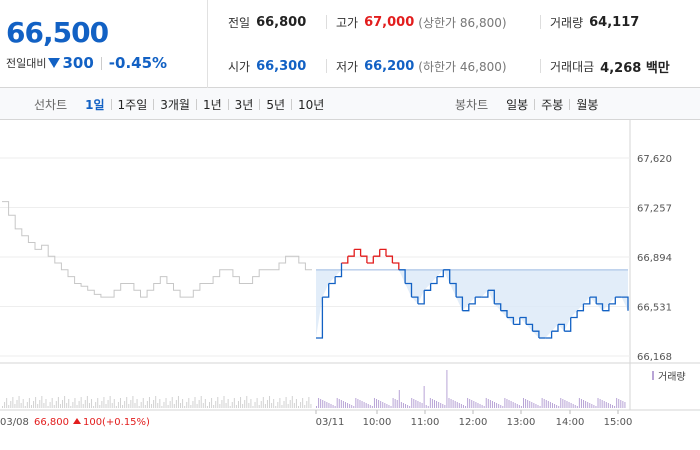 This screenshot has width=700, height=450. What do you see at coordinates (92, 422) in the screenshot?
I see `prev-day-change: 100` at bounding box center [92, 422].